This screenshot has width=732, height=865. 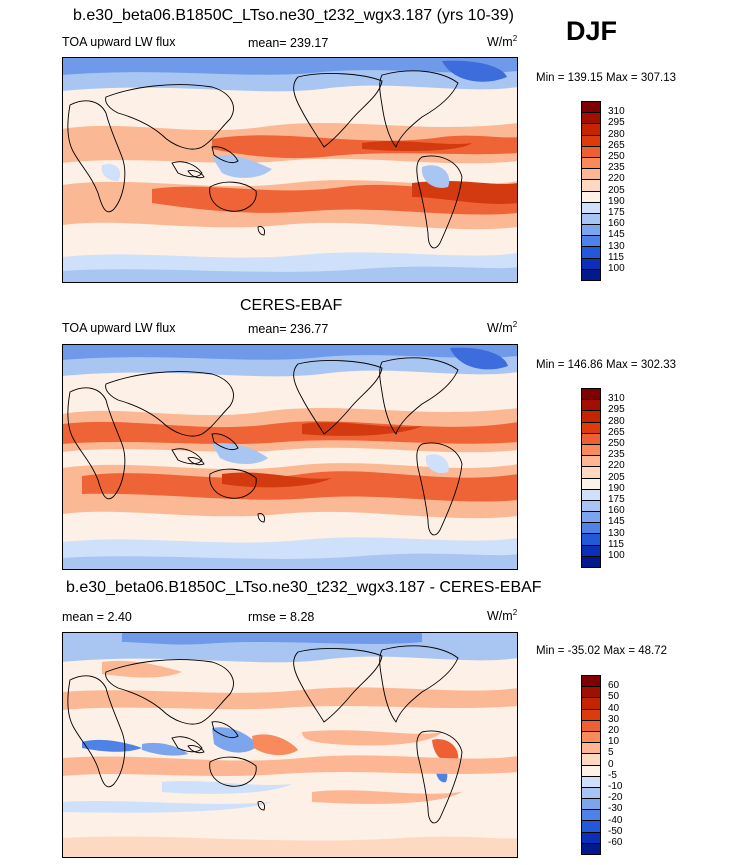 What do you see at coordinates (615, 786) in the screenshot?
I see `colorbar-tick-label: -10` at bounding box center [615, 786].